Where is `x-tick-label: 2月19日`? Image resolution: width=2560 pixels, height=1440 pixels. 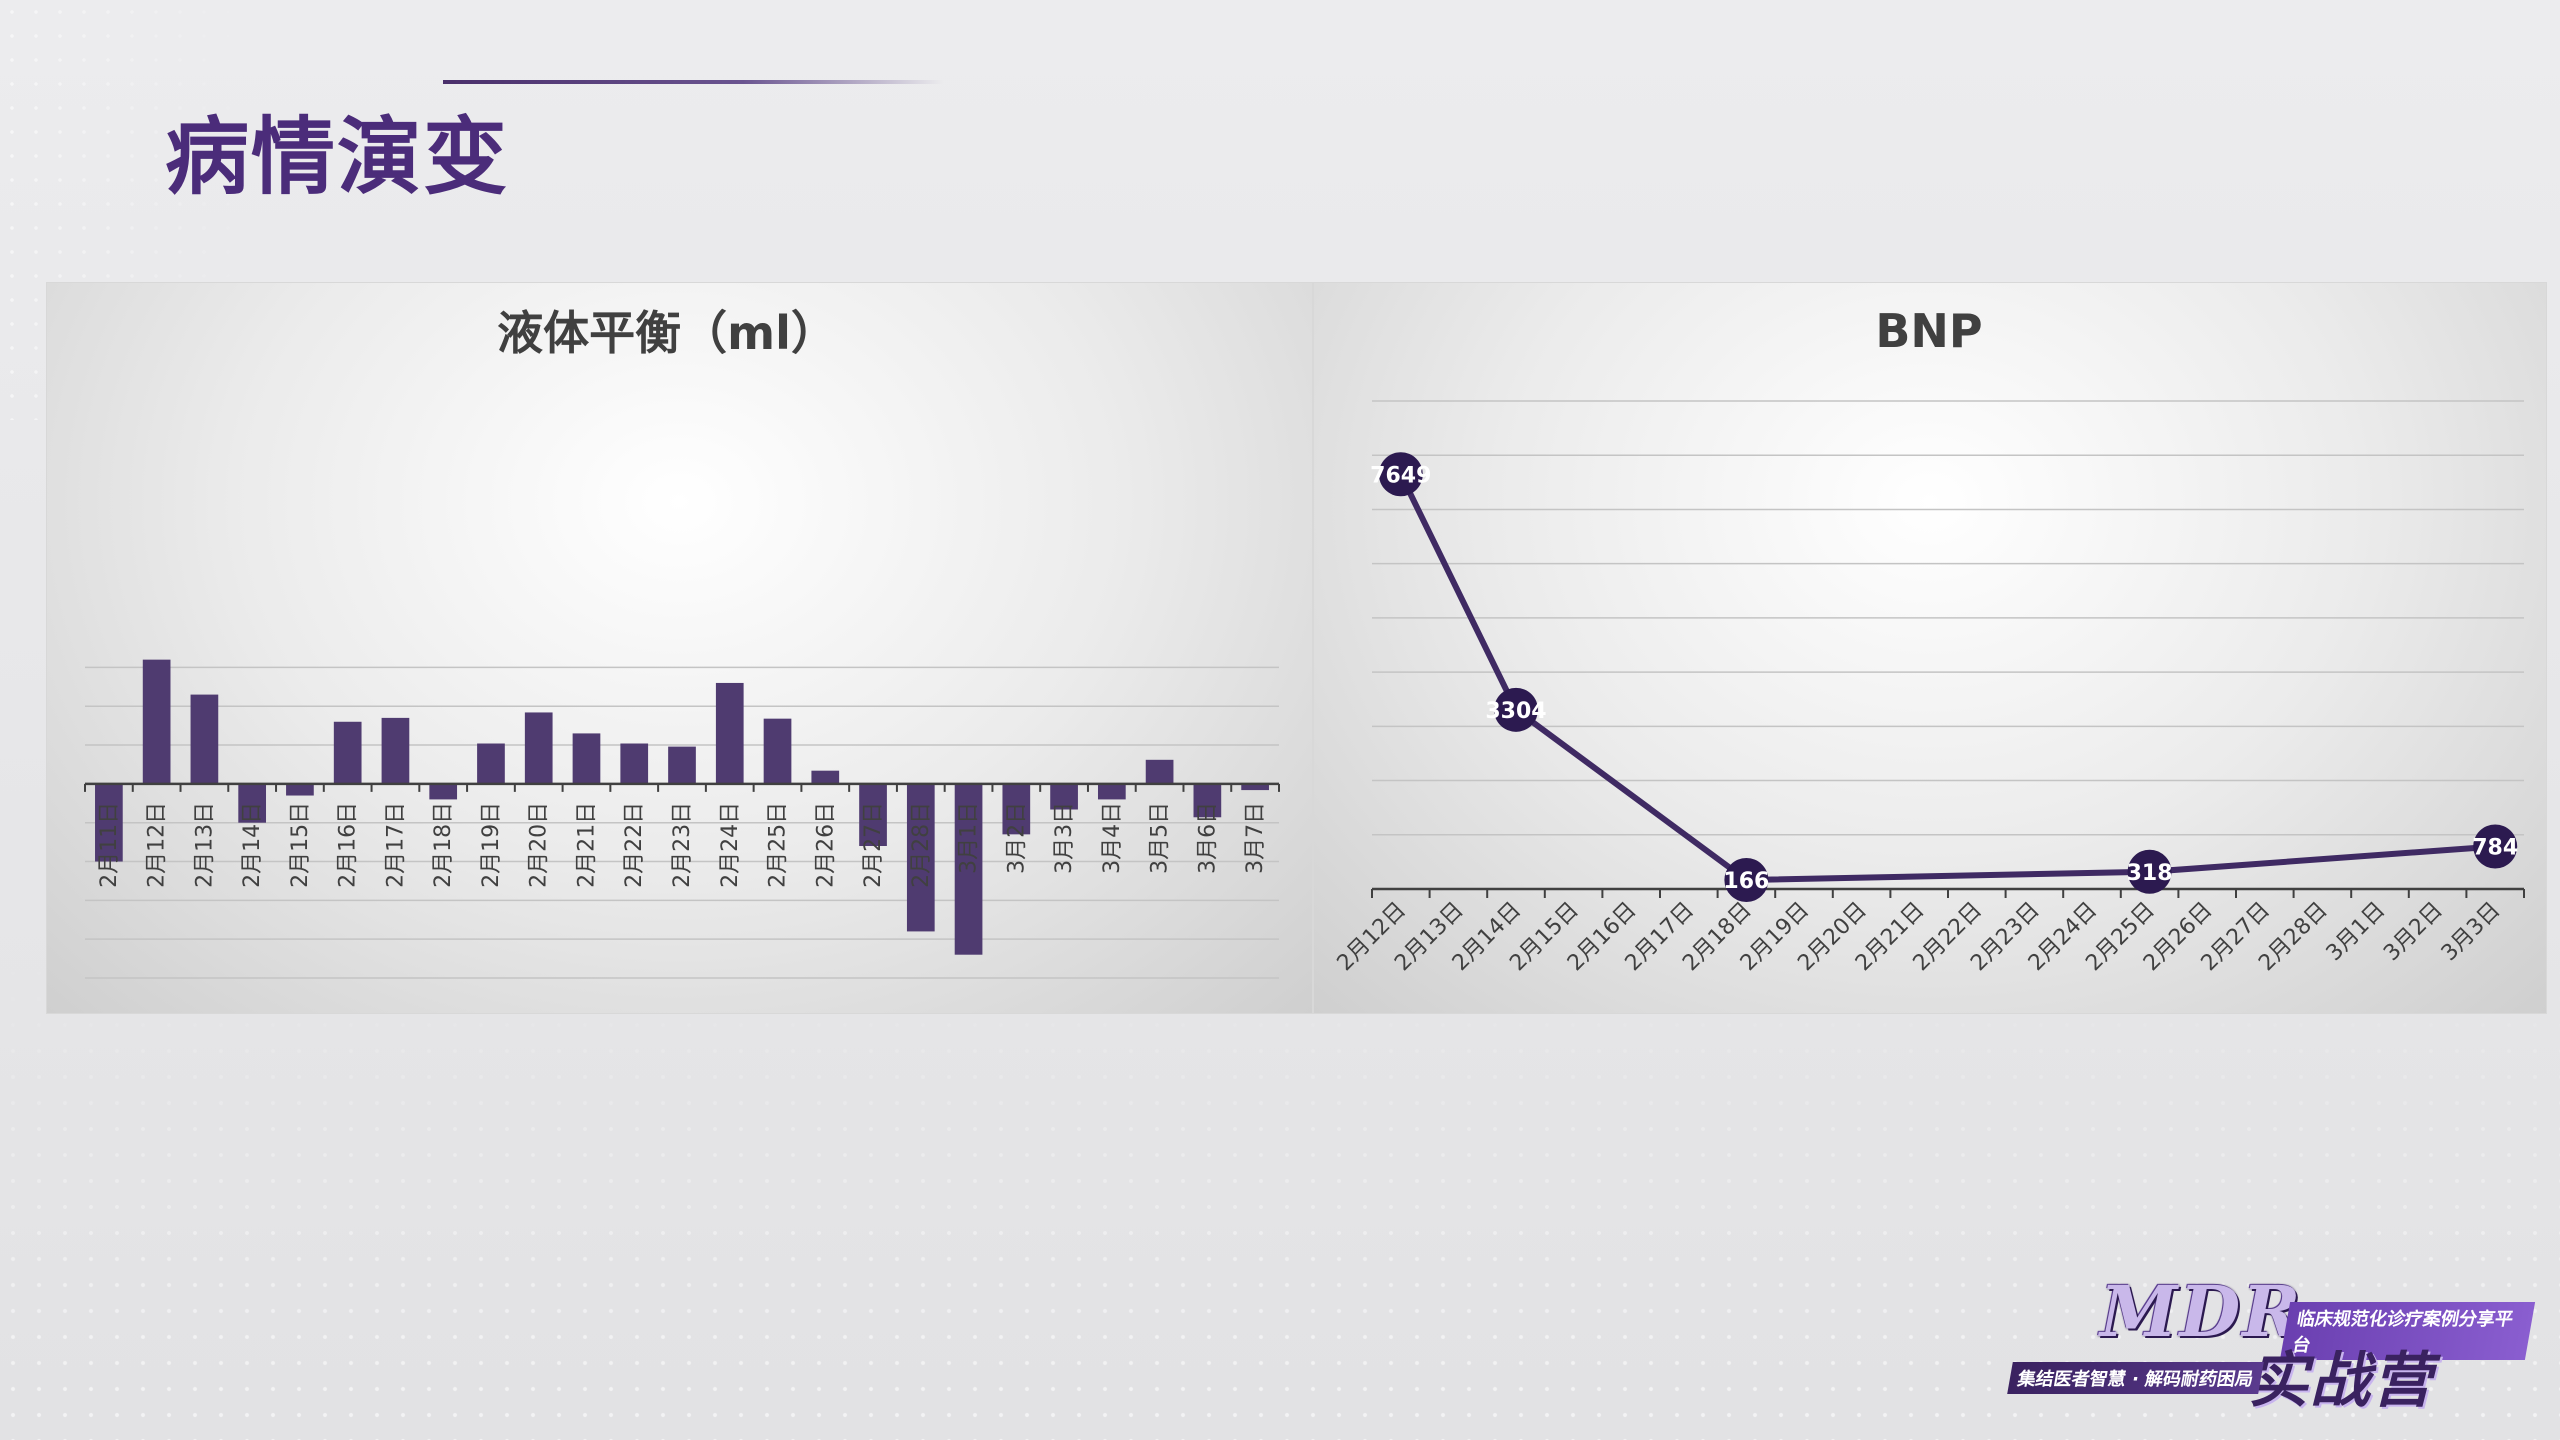
x-tick-label: 2月19日 is located at coordinates (491, 845).